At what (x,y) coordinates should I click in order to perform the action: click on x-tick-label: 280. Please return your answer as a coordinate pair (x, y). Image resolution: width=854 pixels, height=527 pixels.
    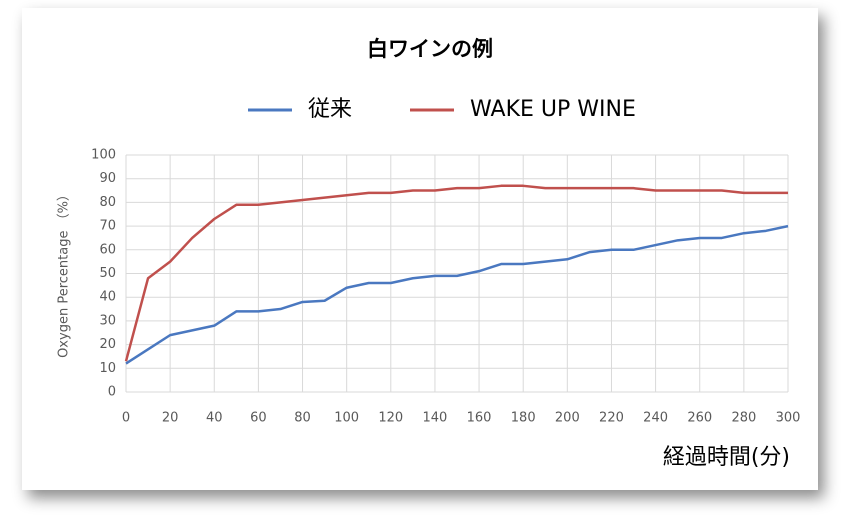
    Looking at the image, I should click on (743, 418).